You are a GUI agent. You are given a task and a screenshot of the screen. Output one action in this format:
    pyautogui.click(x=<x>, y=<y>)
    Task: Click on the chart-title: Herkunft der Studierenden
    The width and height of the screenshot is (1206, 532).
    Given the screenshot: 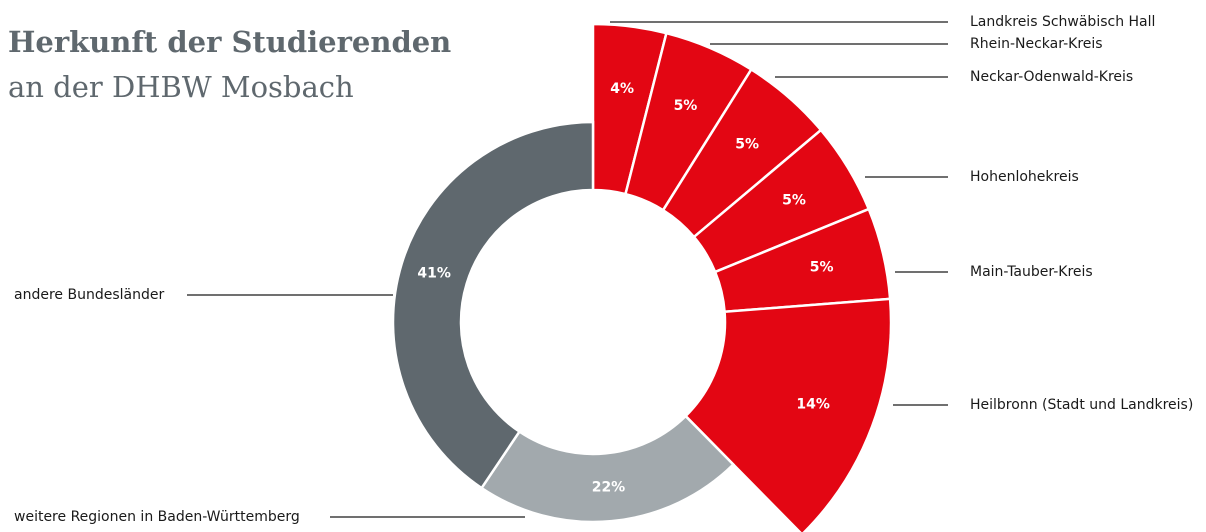 What is the action you would take?
    pyautogui.click(x=229, y=42)
    